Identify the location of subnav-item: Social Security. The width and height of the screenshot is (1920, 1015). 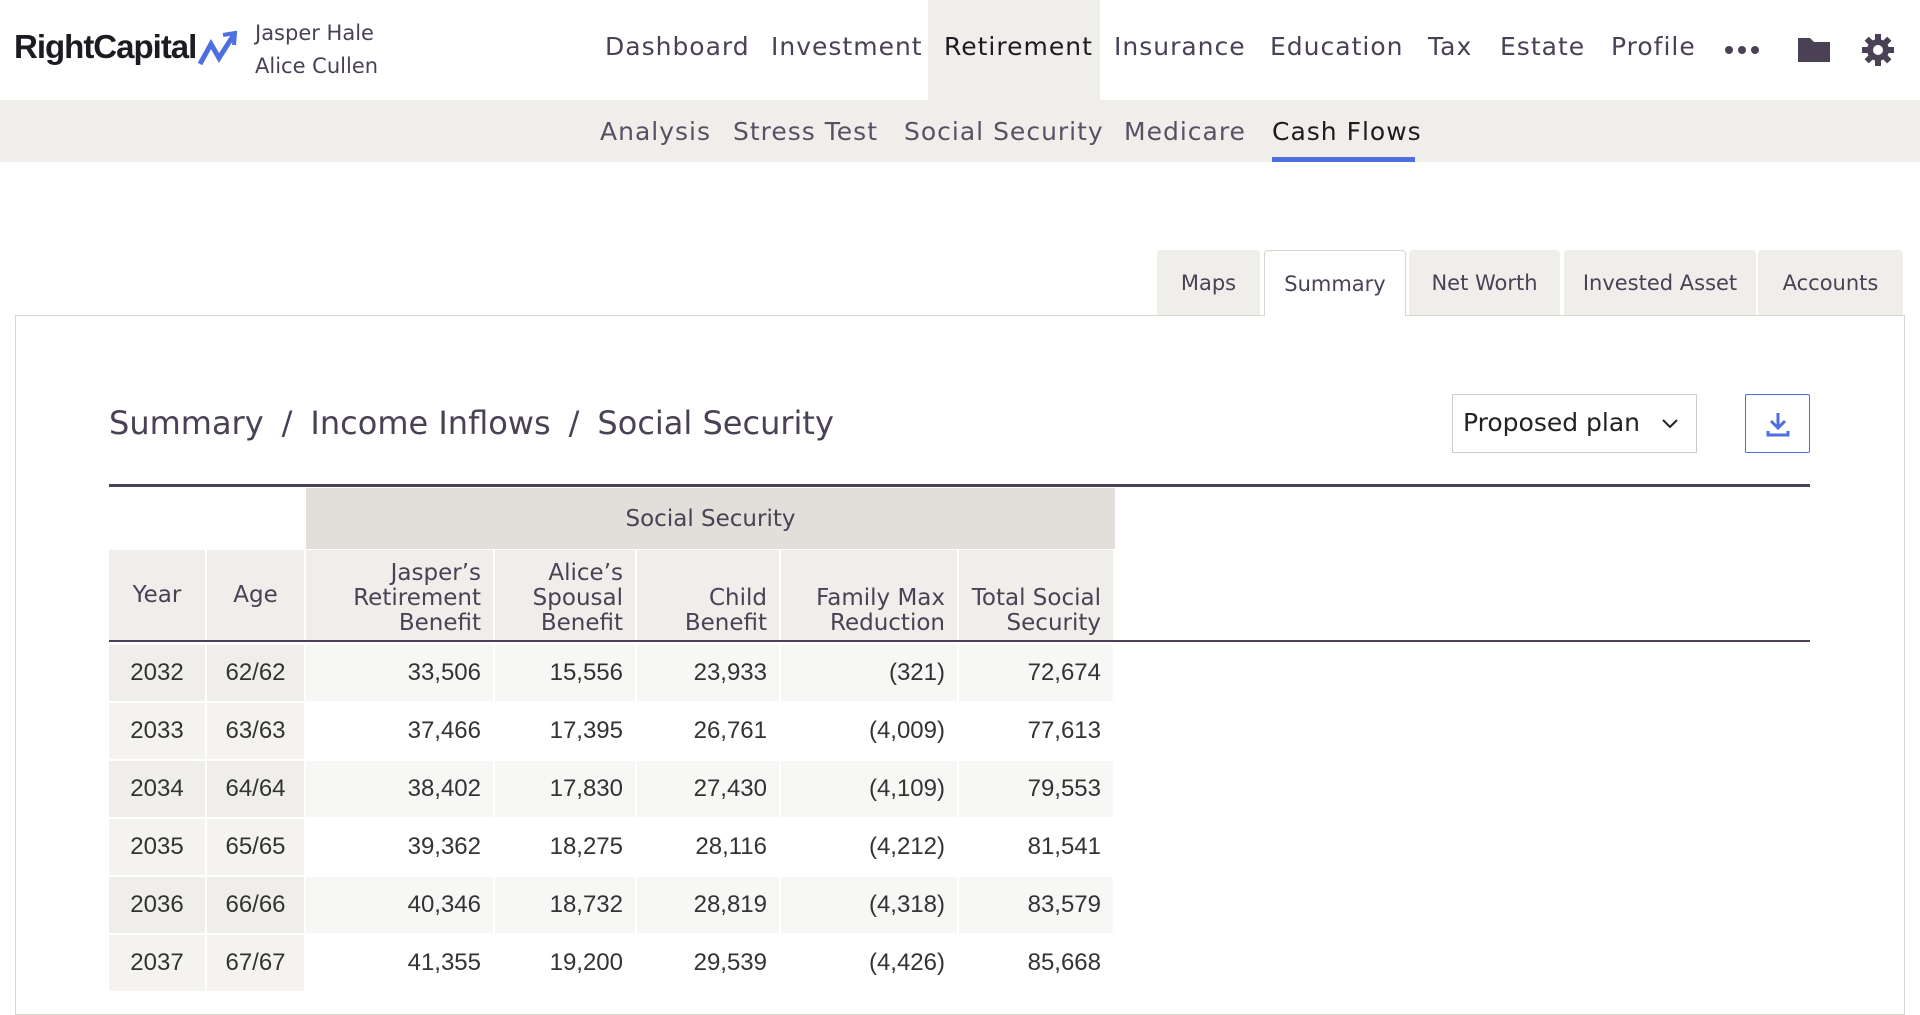
(1004, 131).